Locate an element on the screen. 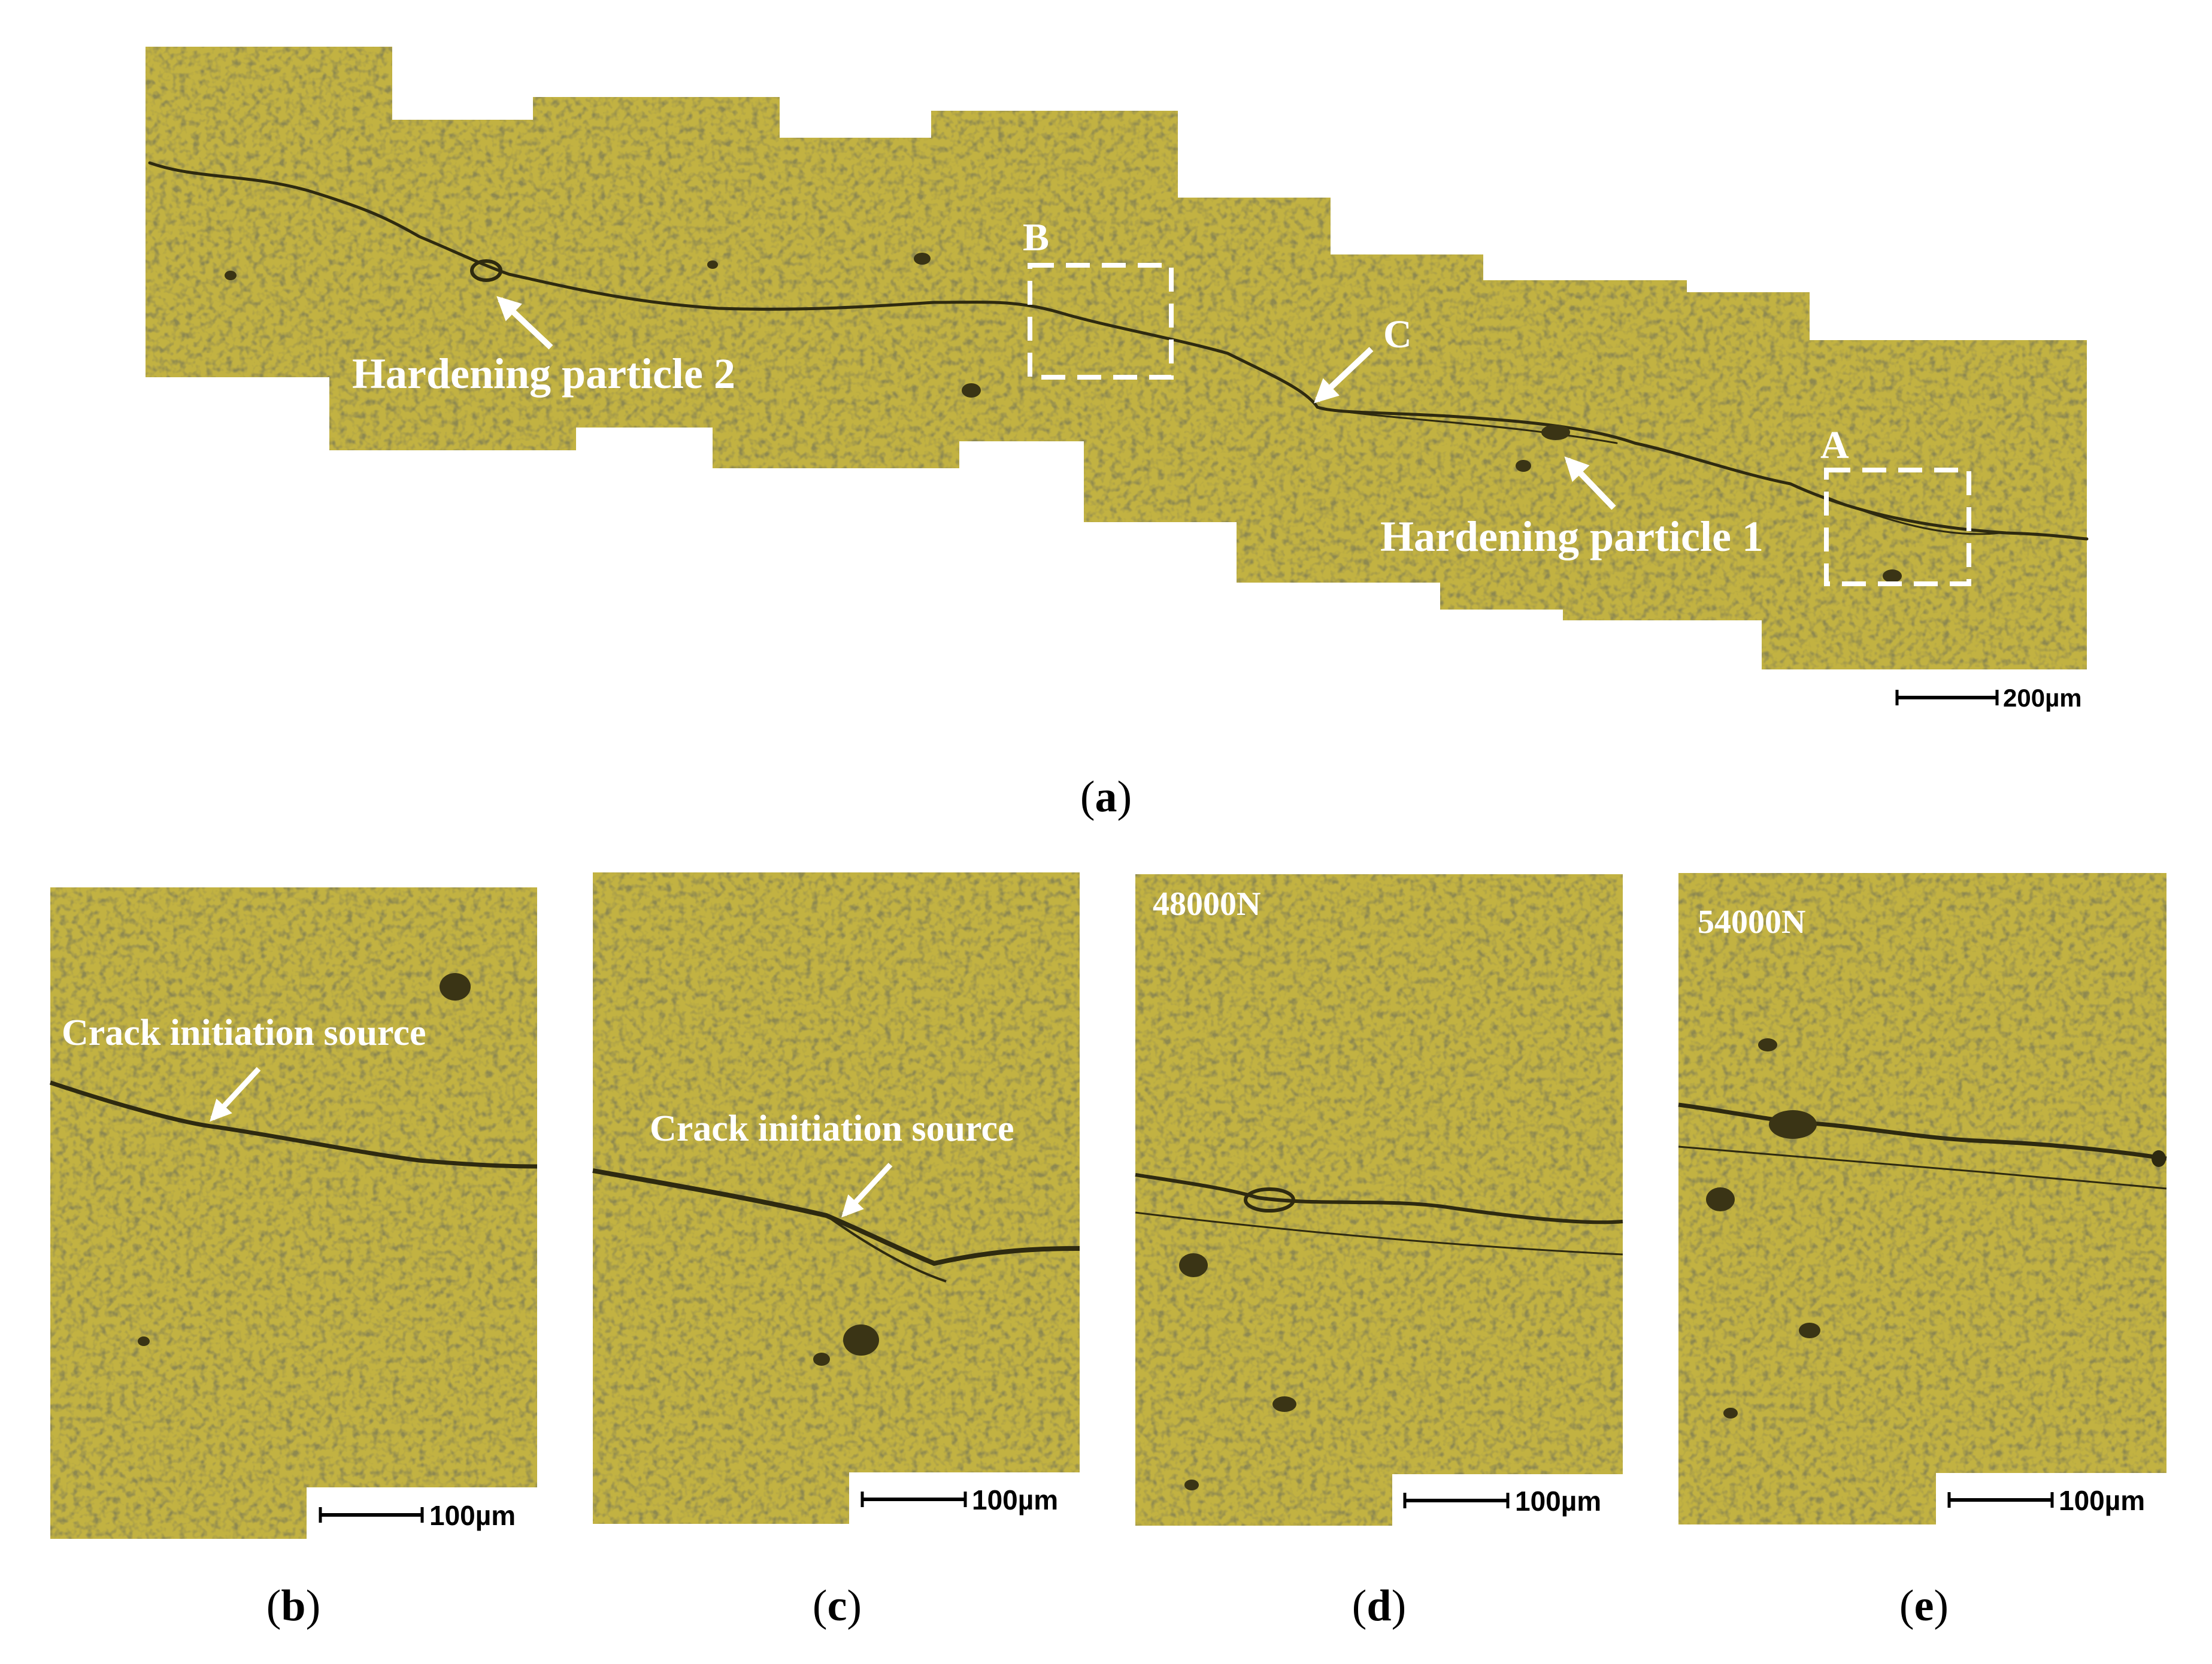  box-b-label: B is located at coordinates (1036, 238).